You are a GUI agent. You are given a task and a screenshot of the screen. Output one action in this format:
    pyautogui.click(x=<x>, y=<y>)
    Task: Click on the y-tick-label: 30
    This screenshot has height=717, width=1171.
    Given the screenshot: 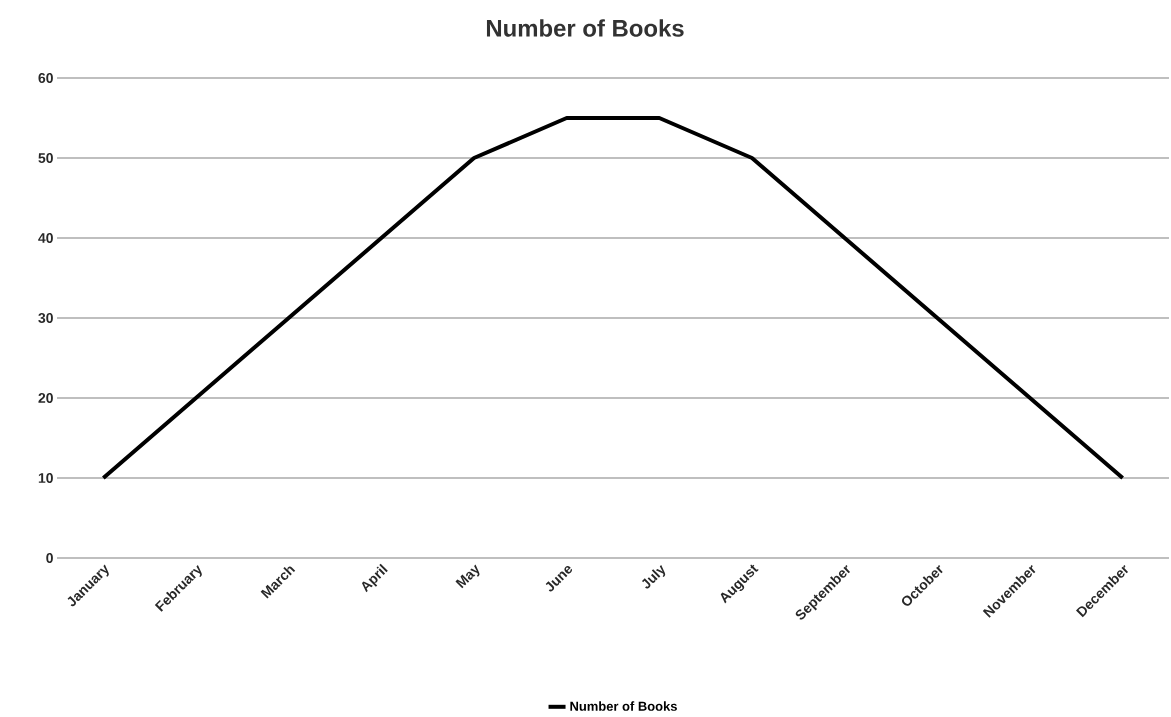 What is the action you would take?
    pyautogui.click(x=45, y=318)
    